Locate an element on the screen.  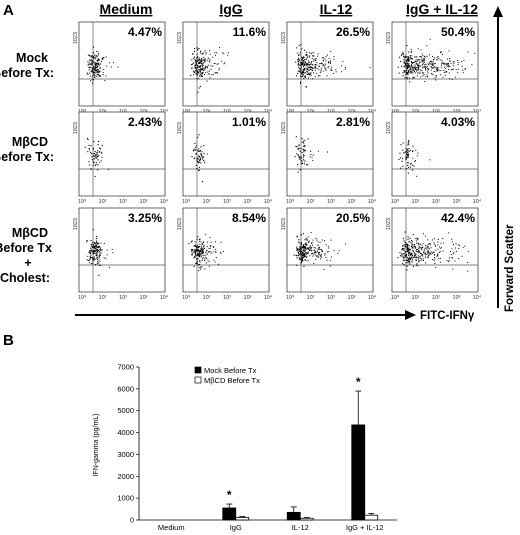
y-tick-label: 1023 is located at coordinates (284, 224).